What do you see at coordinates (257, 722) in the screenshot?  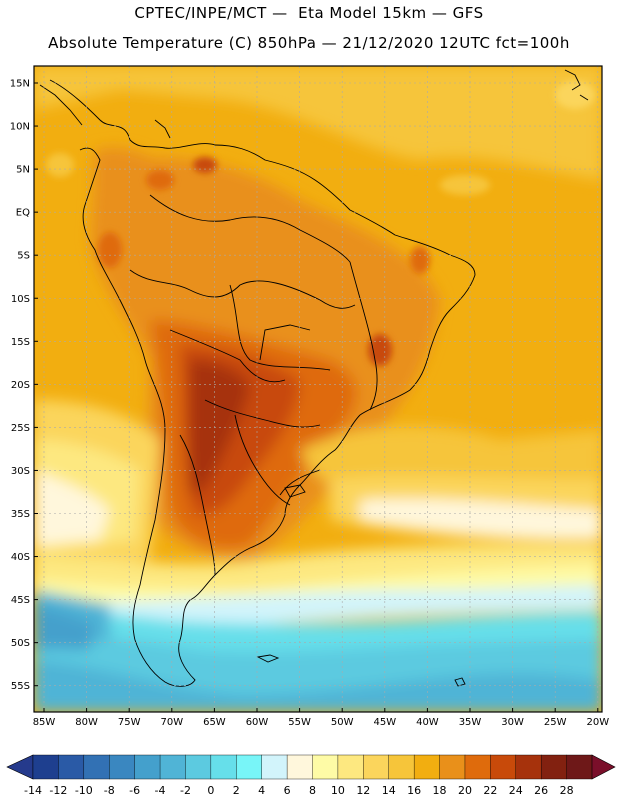 I see `lon-label: 60W` at bounding box center [257, 722].